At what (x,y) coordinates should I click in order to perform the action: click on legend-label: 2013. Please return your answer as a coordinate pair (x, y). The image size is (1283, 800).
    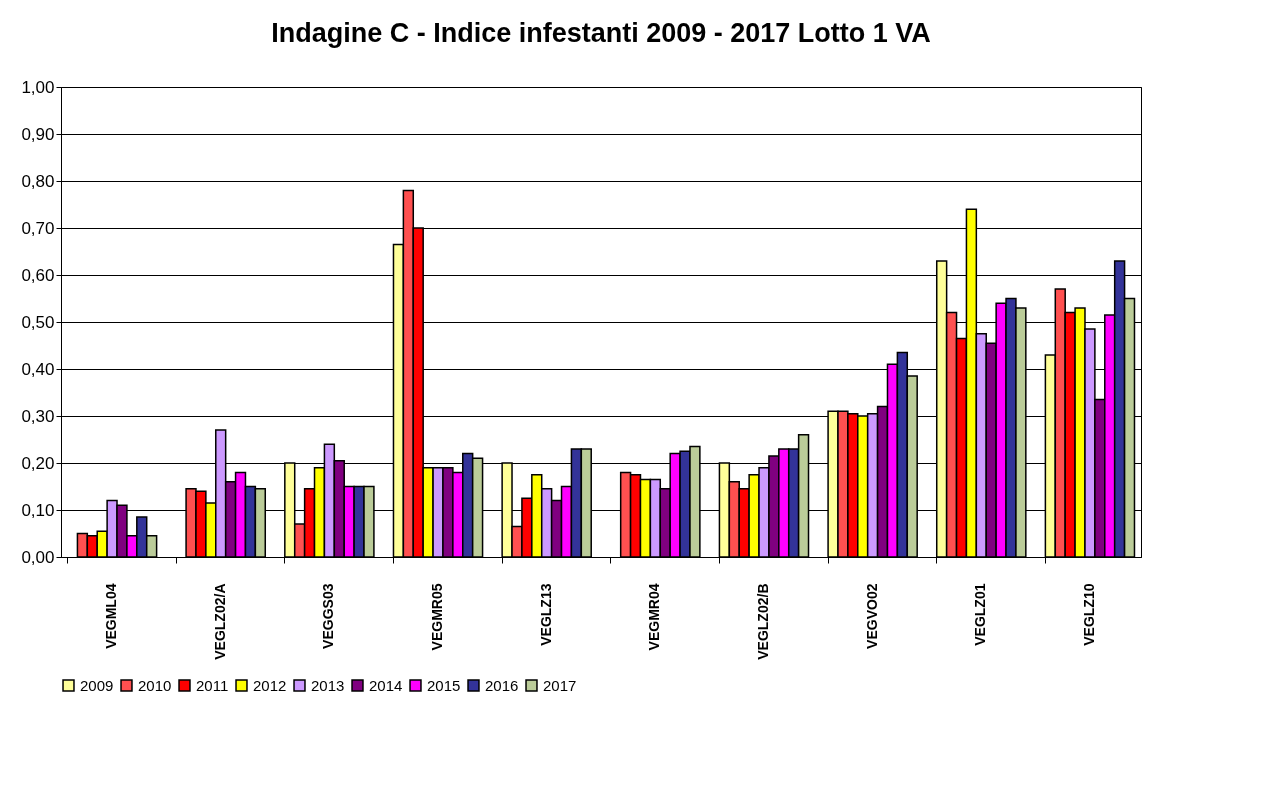
    Looking at the image, I should click on (328, 685).